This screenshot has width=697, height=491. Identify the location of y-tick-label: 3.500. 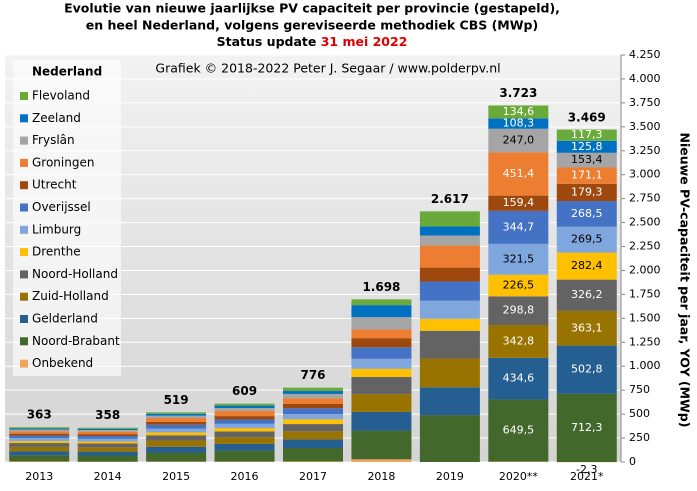
(645, 126).